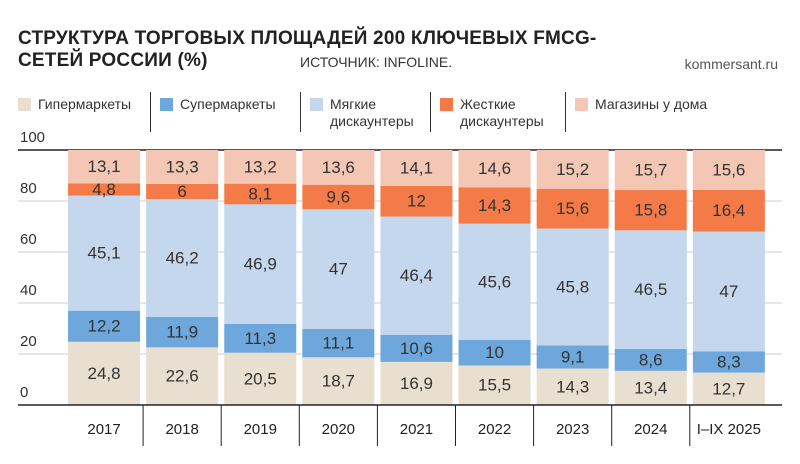 The image size is (800, 464). Describe the element at coordinates (416, 383) in the screenshot. I see `value-label: 16,9` at that location.